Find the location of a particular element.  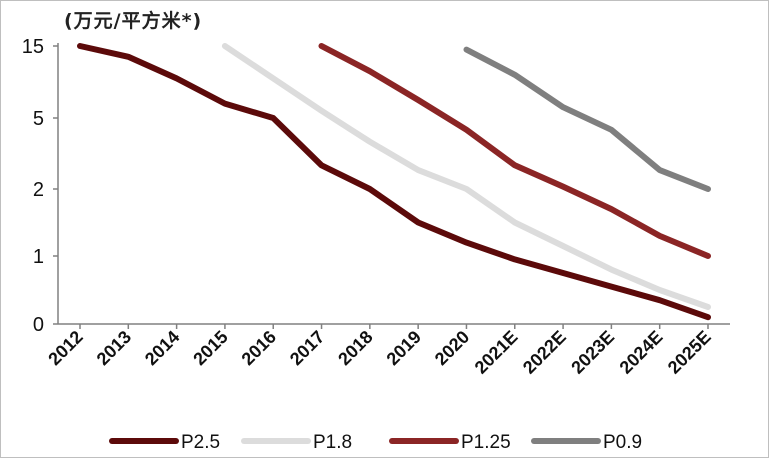

x-tick-label: 2022E is located at coordinates (544, 352).